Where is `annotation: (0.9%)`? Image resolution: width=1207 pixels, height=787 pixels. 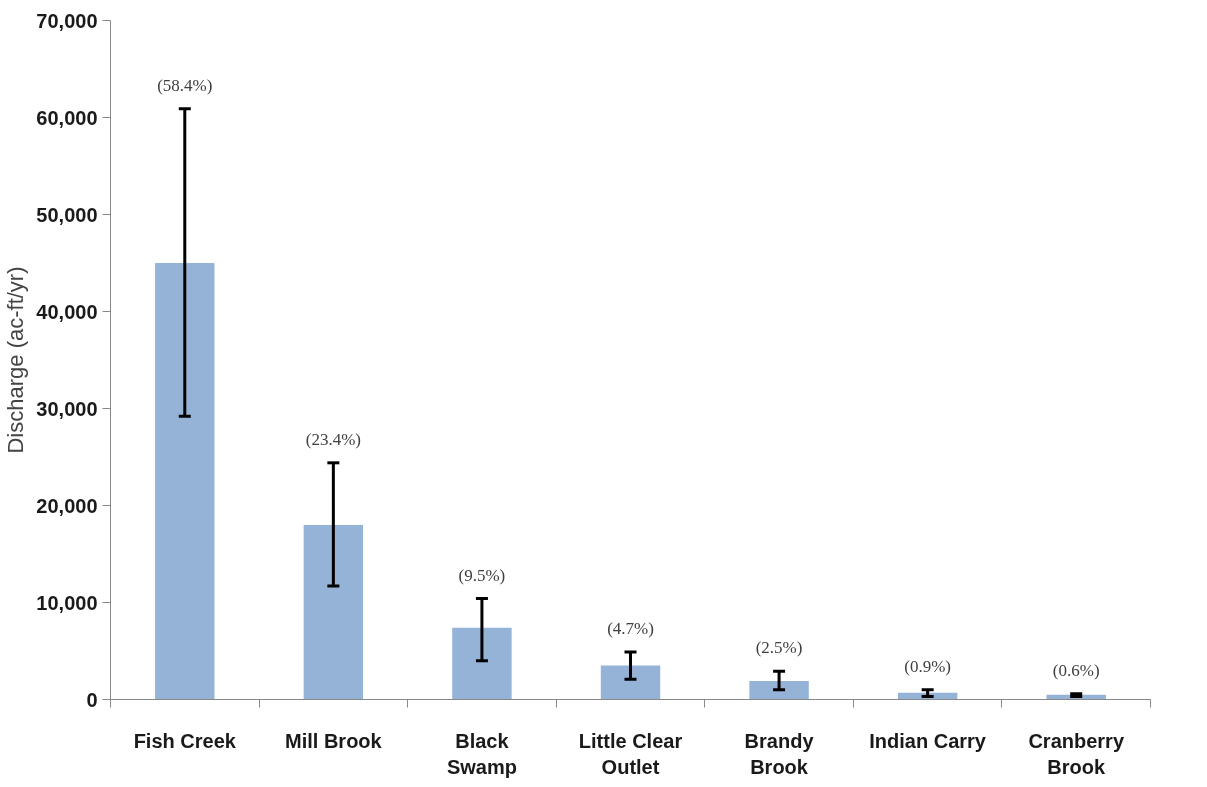
annotation: (0.9%) is located at coordinates (928, 666).